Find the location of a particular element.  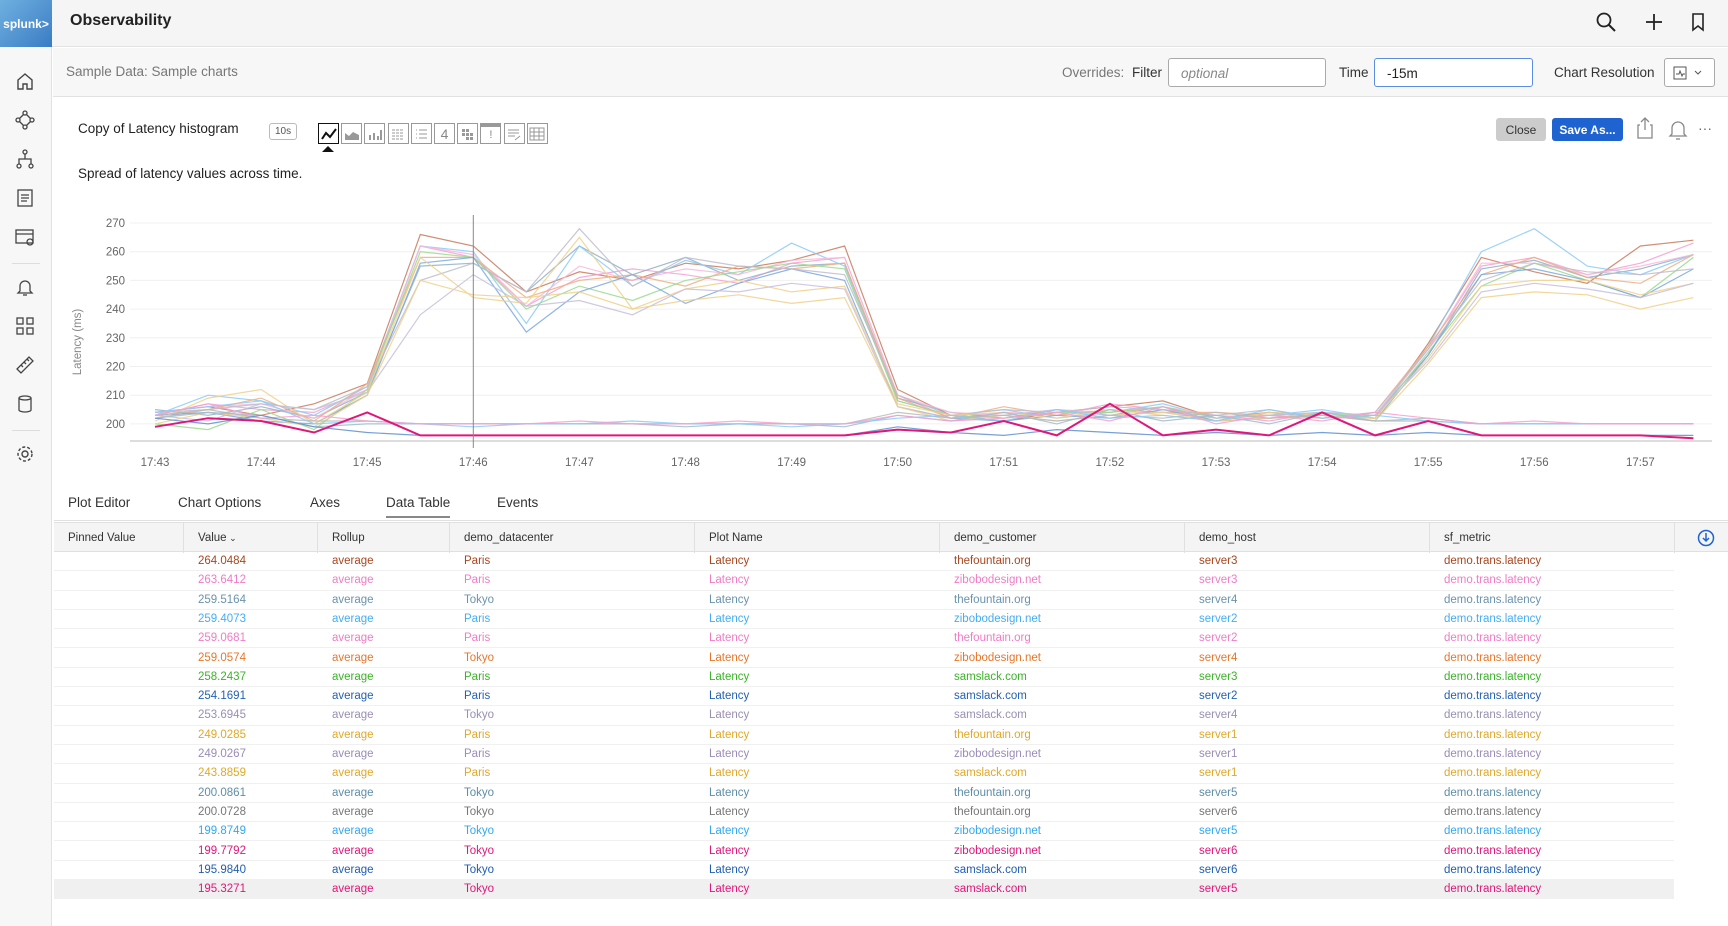

column-header-demo_host: demo_host is located at coordinates (1307, 538).